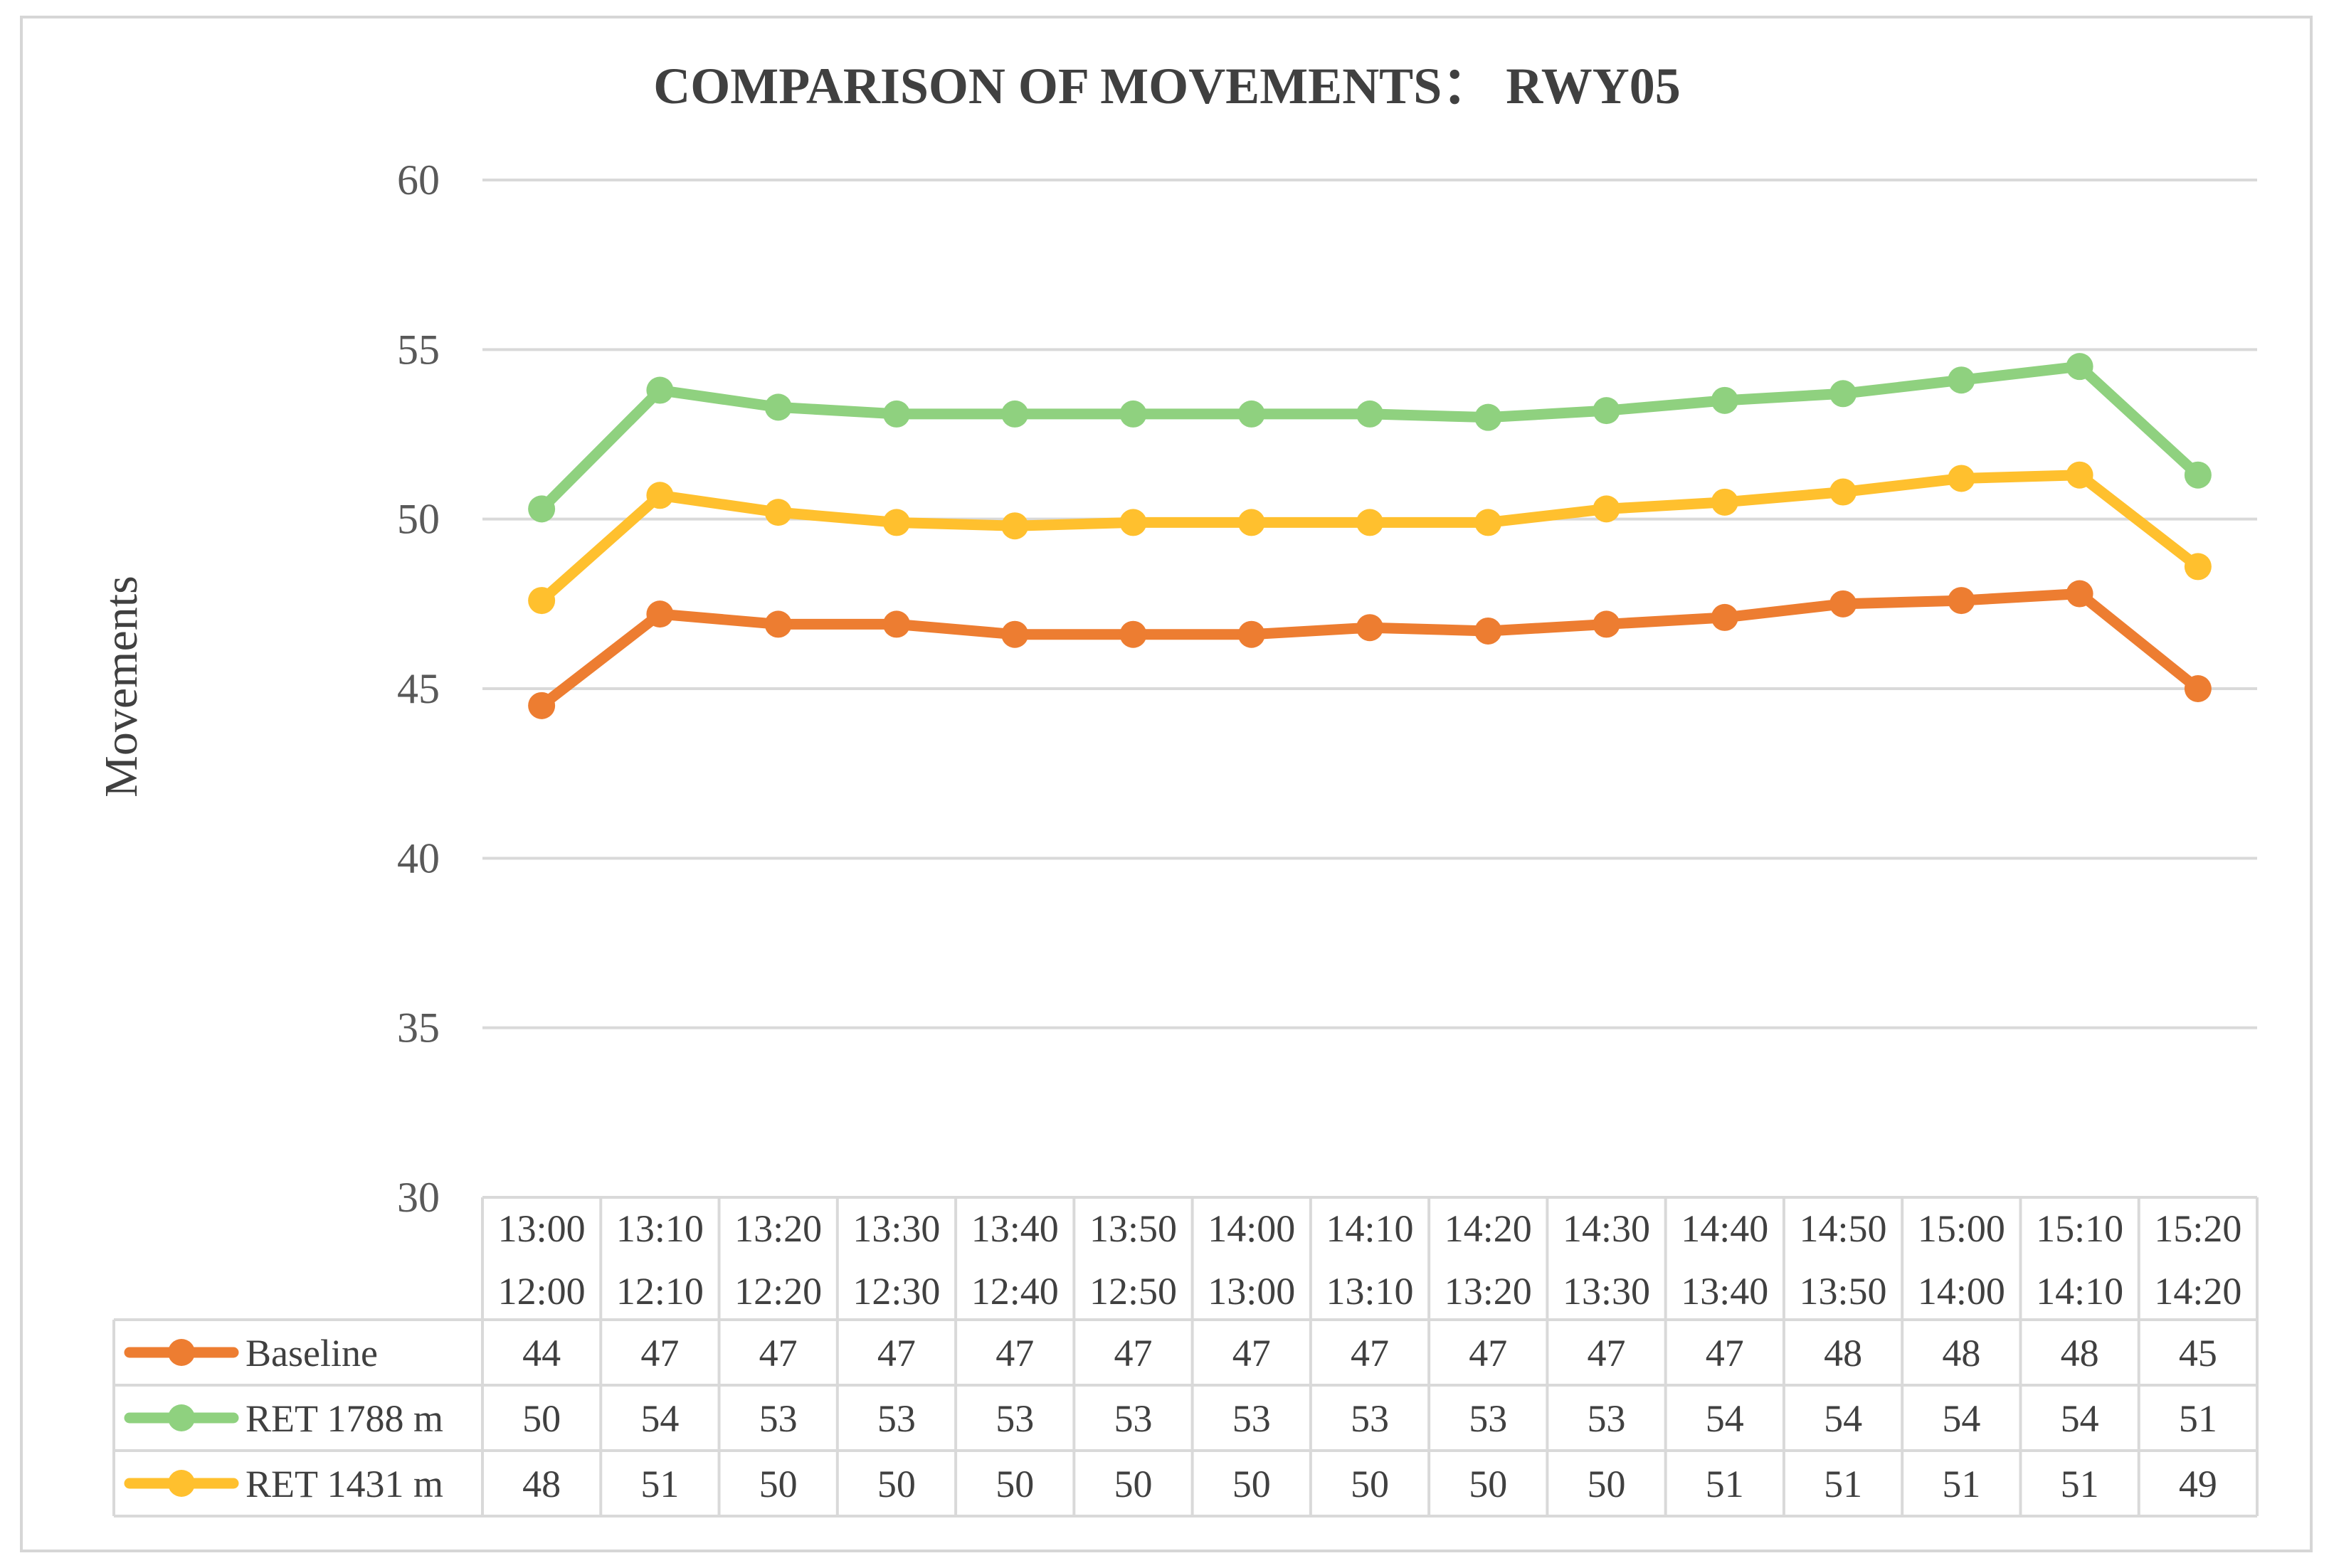 This screenshot has height=1568, width=2329. What do you see at coordinates (1015, 1291) in the screenshot?
I see `x-tick-label: 12:40` at bounding box center [1015, 1291].